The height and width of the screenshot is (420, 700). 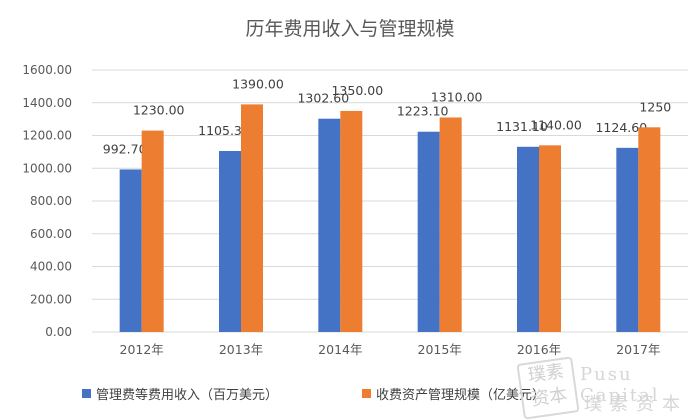 I want to click on data-label: 1350.00, so click(x=357, y=90).